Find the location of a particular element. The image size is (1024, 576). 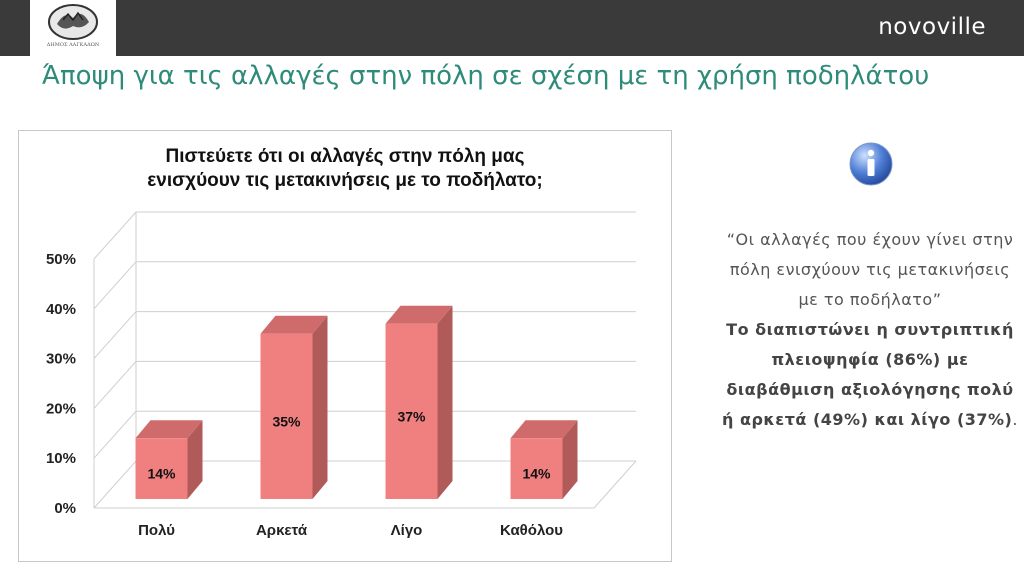

y-tick-label: 10% is located at coordinates (61, 458).